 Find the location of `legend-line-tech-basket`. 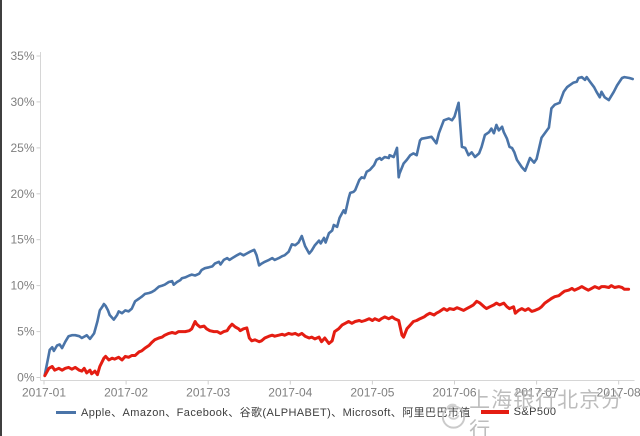

legend-line-tech-basket is located at coordinates (66, 412).